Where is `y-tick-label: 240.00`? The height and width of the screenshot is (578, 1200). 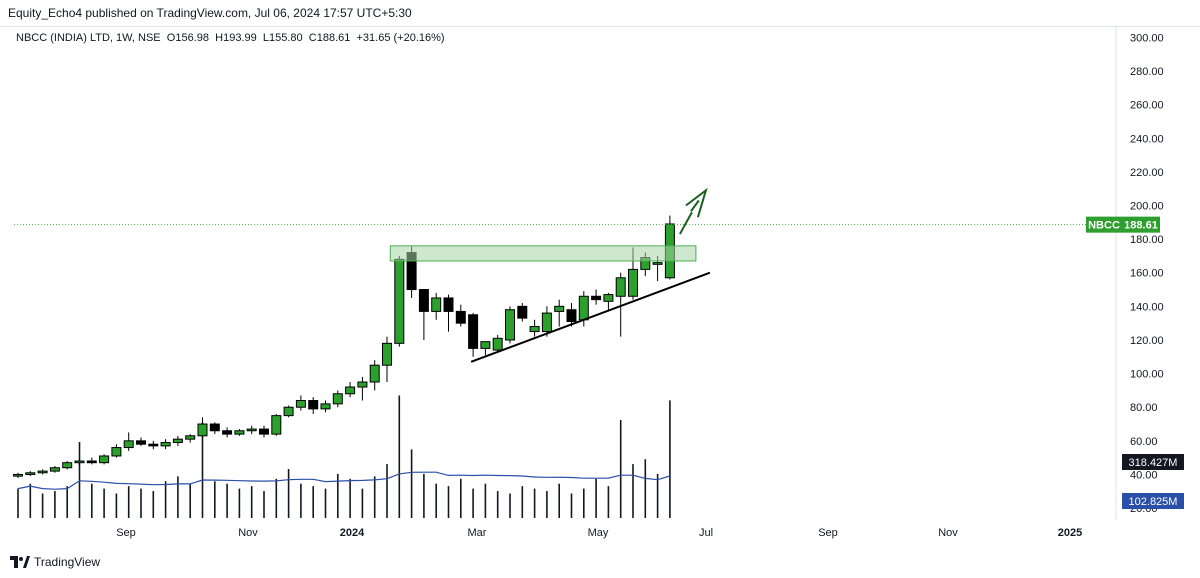
y-tick-label: 240.00 is located at coordinates (1147, 139).